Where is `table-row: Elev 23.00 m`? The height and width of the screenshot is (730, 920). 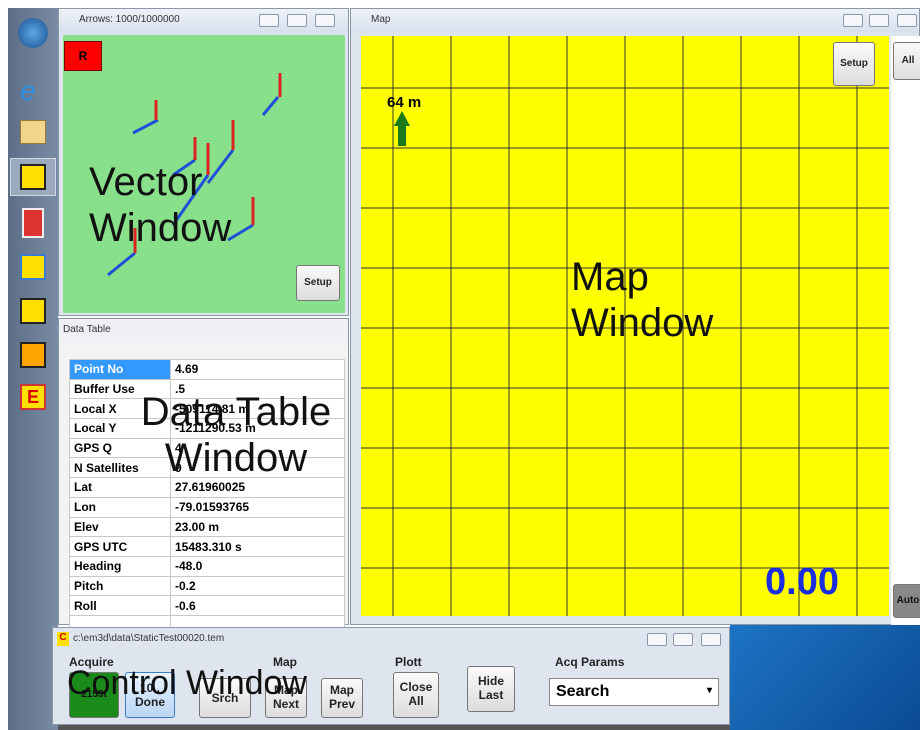 table-row: Elev 23.00 m is located at coordinates (207, 527).